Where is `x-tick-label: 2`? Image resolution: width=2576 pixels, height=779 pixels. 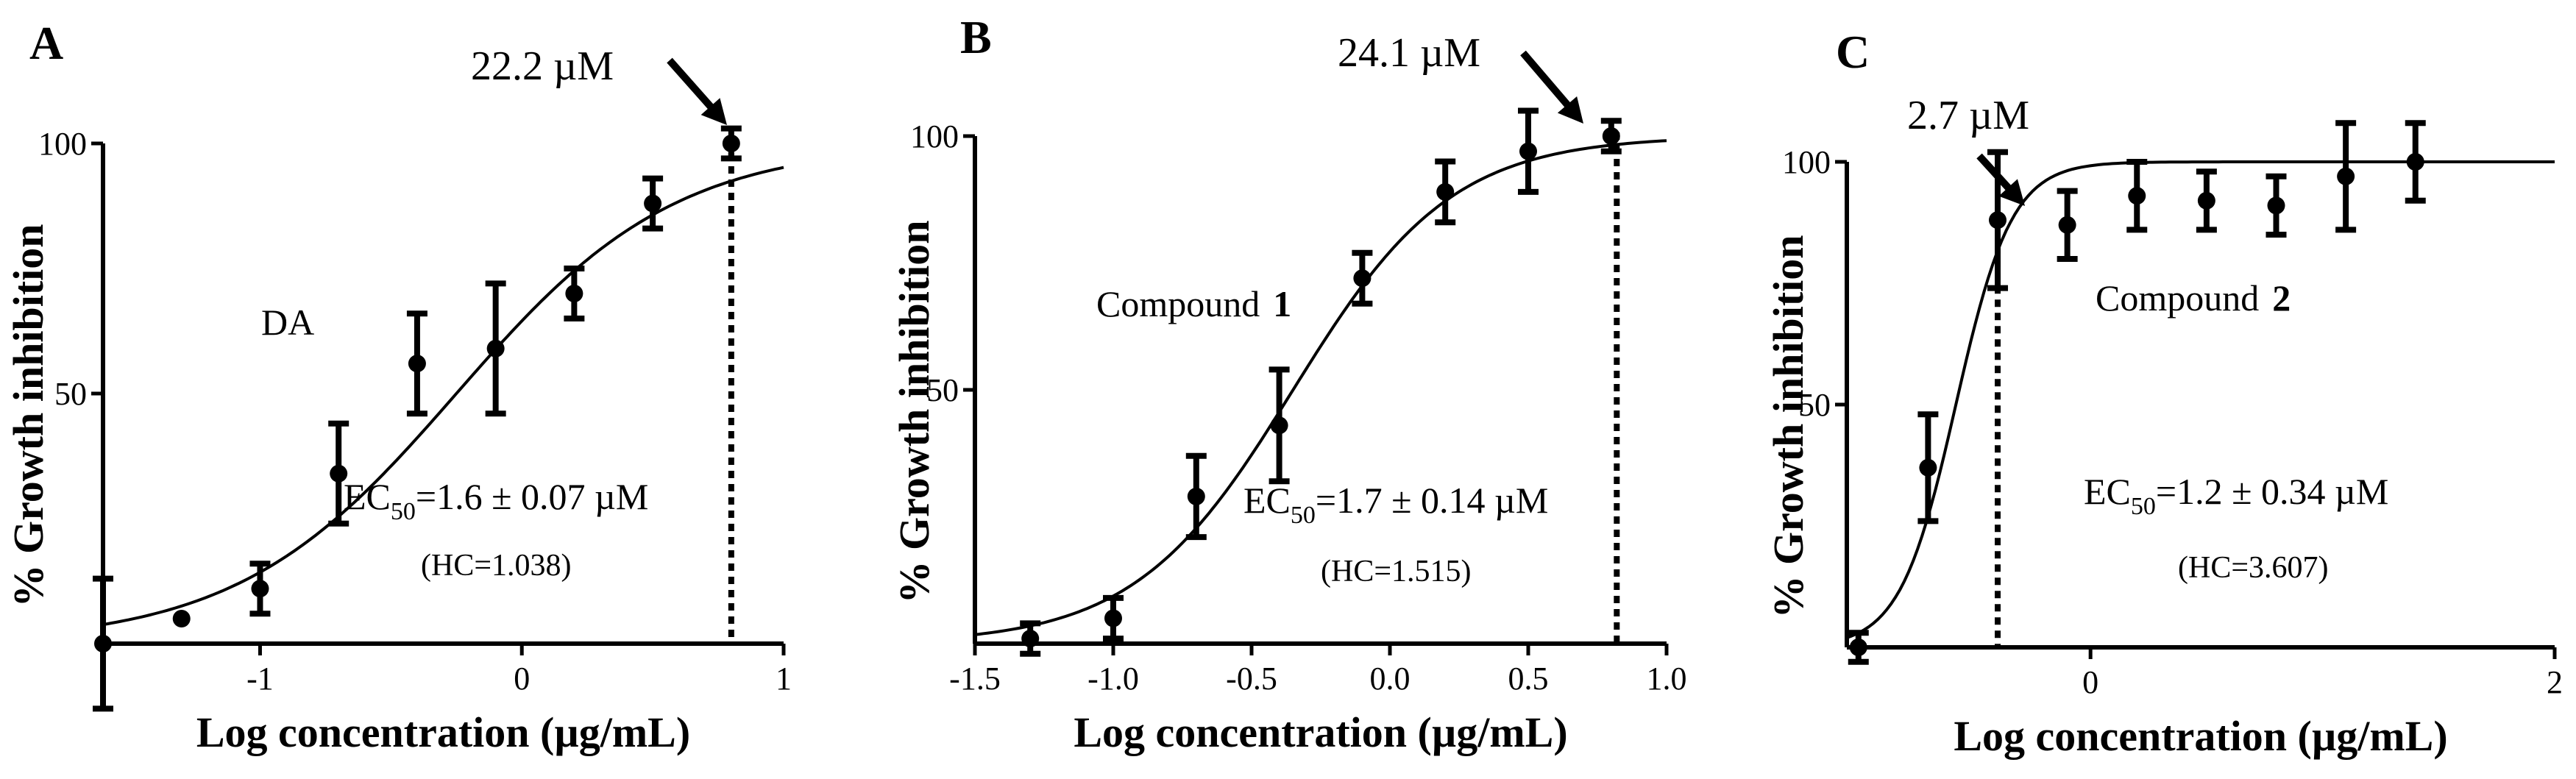
x-tick-label: 2 is located at coordinates (2555, 682).